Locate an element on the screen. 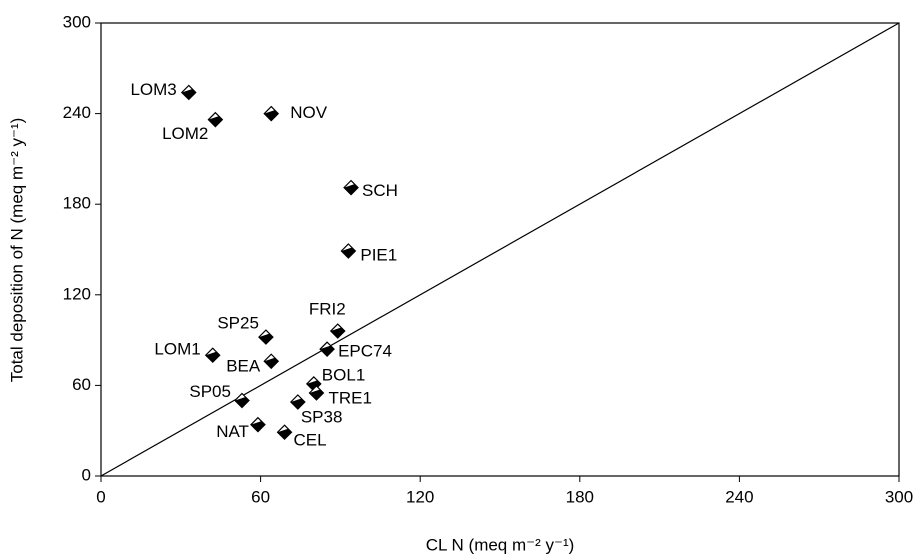 The height and width of the screenshot is (559, 916). point-label: NAT is located at coordinates (232, 431).